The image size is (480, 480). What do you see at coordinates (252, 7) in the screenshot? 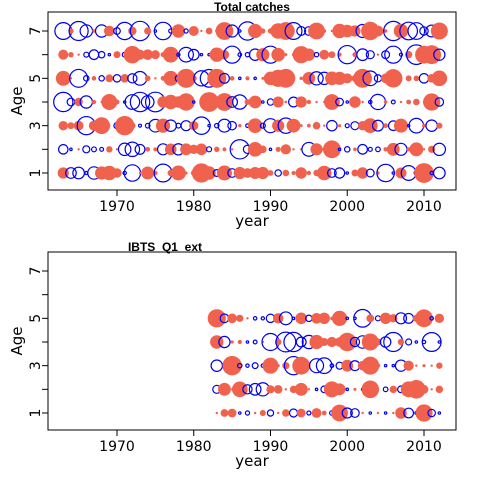
I see `chart-title: Total catches` at bounding box center [252, 7].